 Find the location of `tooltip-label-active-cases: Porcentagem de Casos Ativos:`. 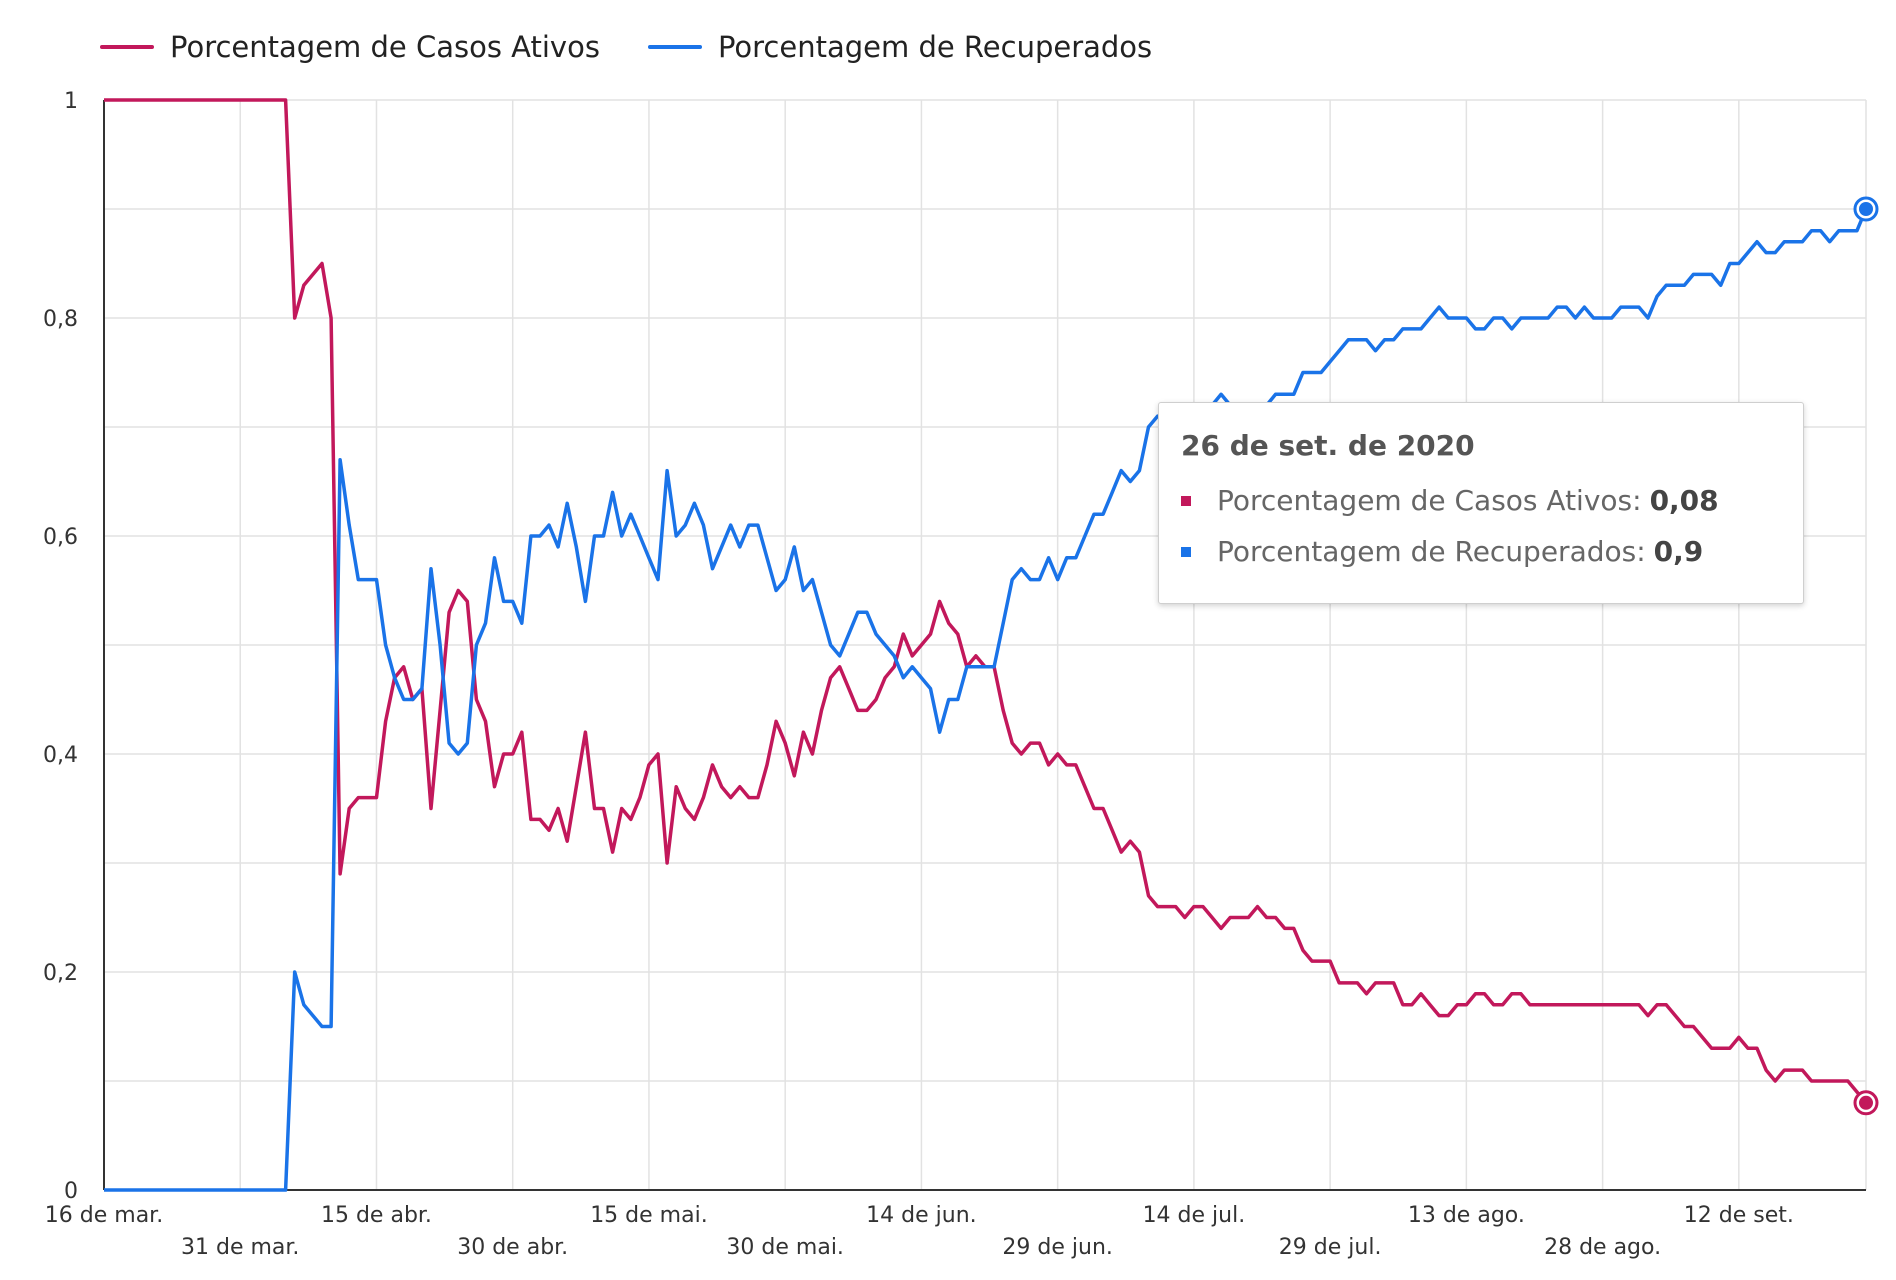

tooltip-label-active-cases: Porcentagem de Casos Ativos: is located at coordinates (1429, 500).